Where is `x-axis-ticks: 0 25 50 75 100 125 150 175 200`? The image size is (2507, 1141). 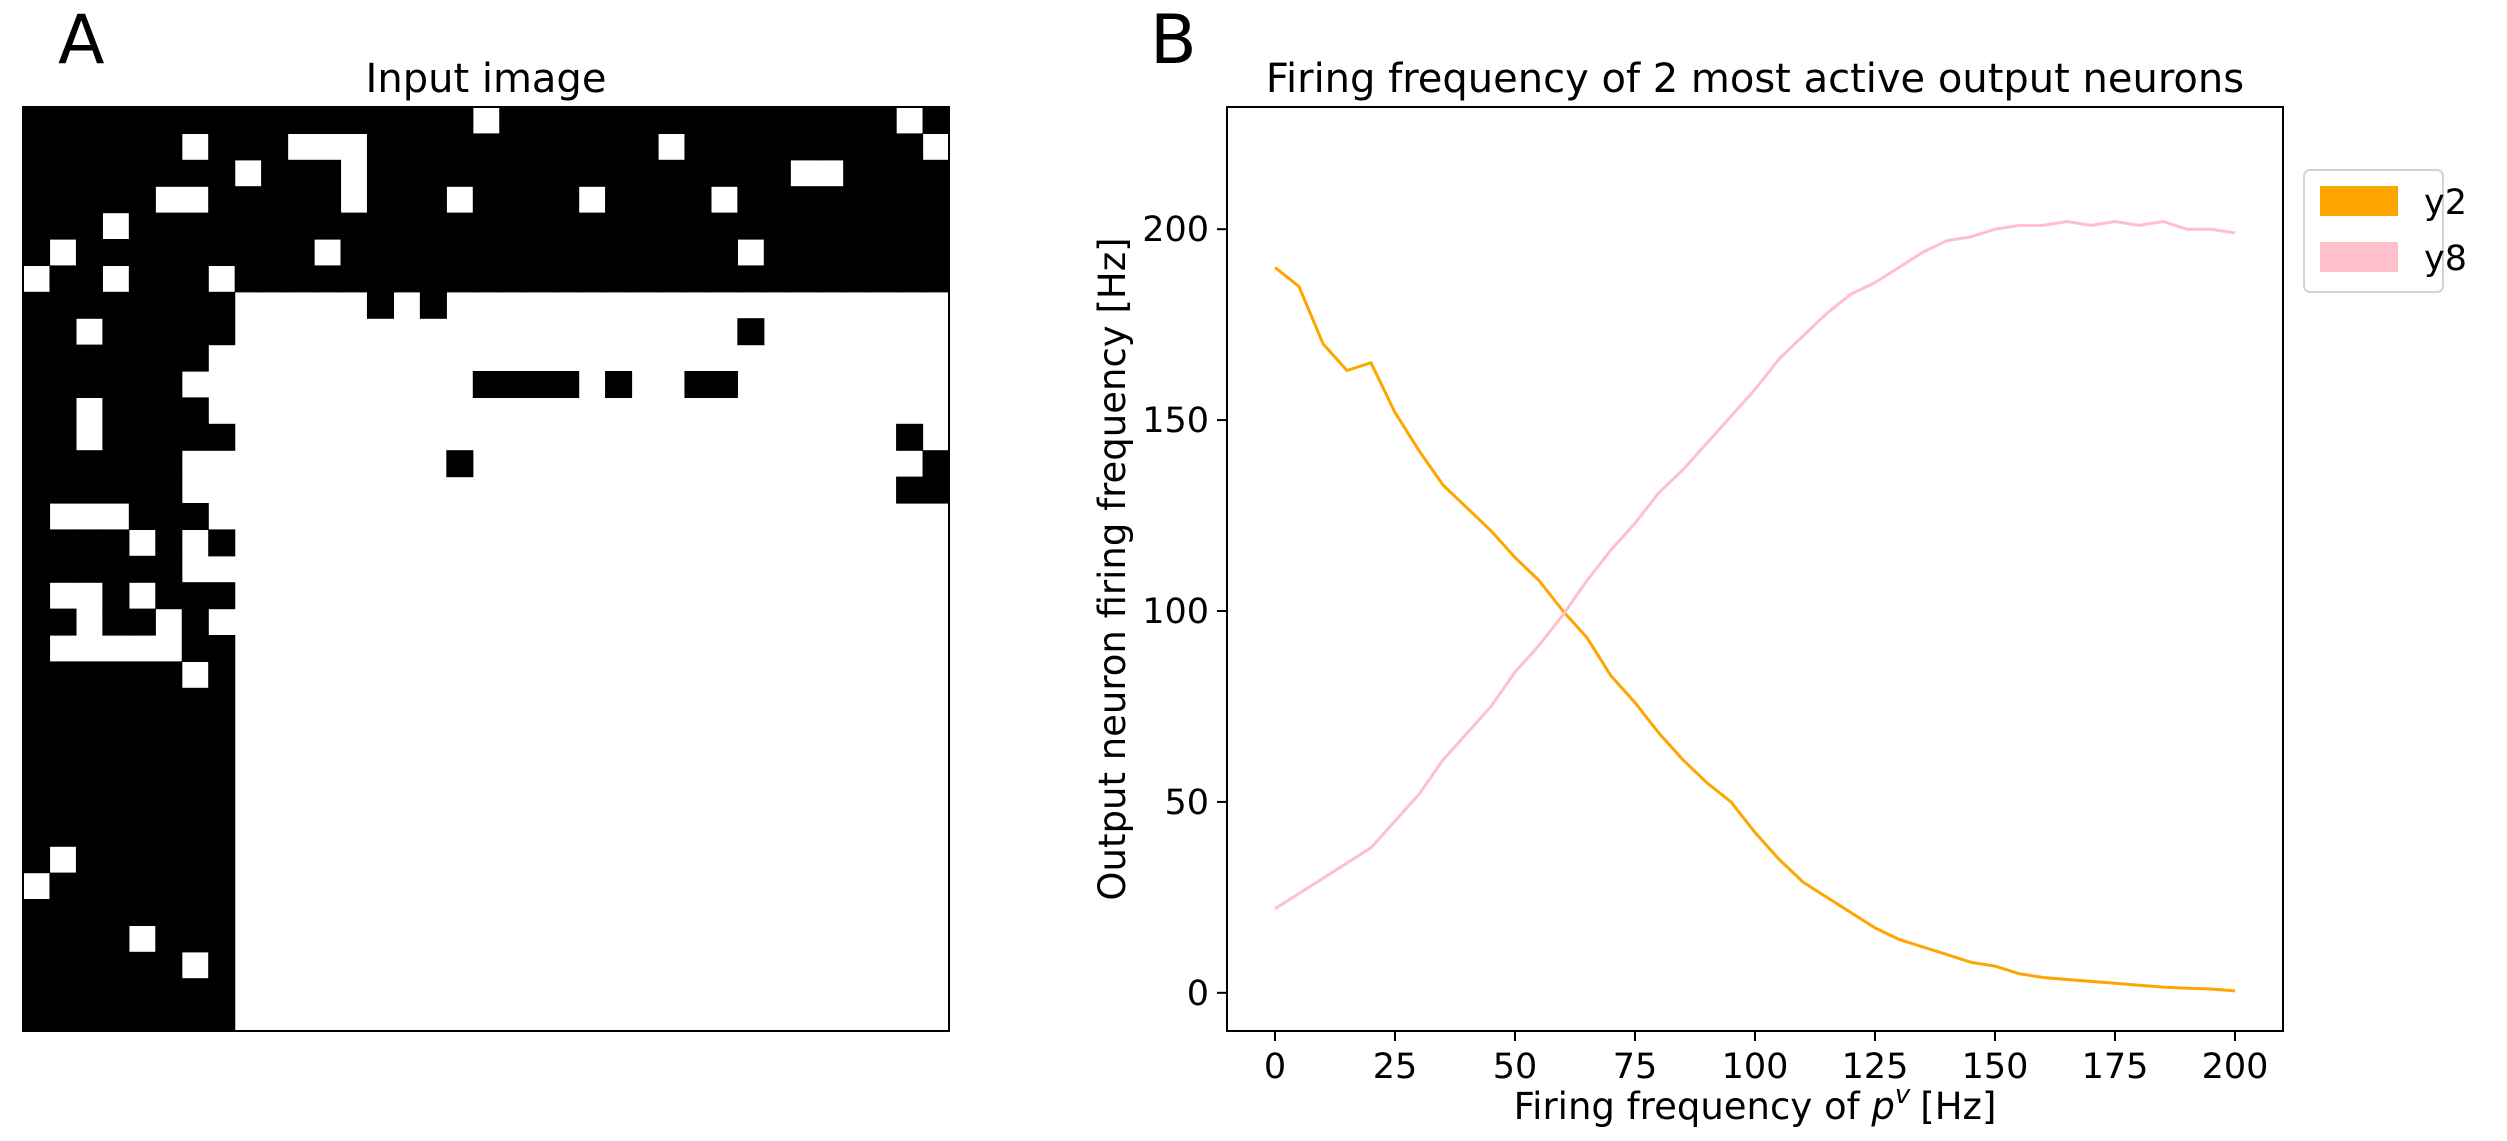
x-axis-ticks: 0 25 50 75 100 125 150 175 200 is located at coordinates (1766, 1059).